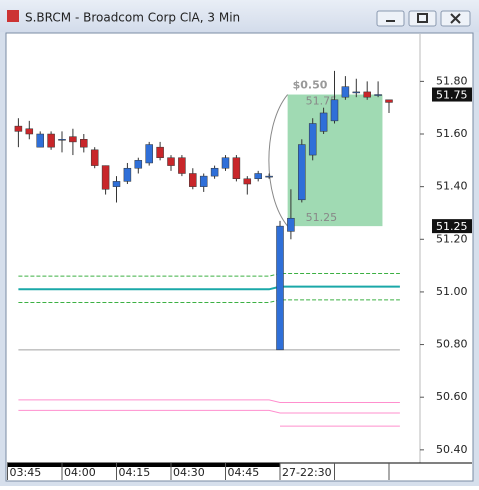 The width and height of the screenshot is (479, 490). What do you see at coordinates (26, 472) in the screenshot?
I see `x-tick-label: 03:45` at bounding box center [26, 472].